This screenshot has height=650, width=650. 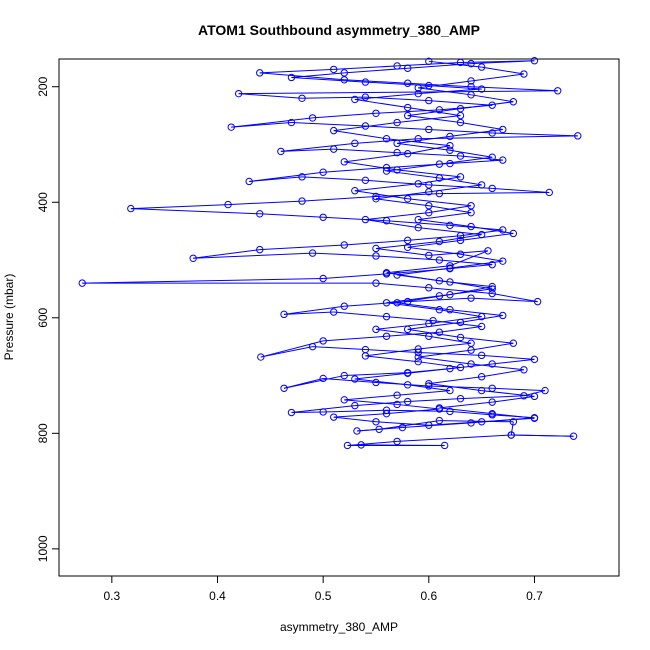 What do you see at coordinates (43, 86) in the screenshot?
I see `y-tick-label: 200` at bounding box center [43, 86].